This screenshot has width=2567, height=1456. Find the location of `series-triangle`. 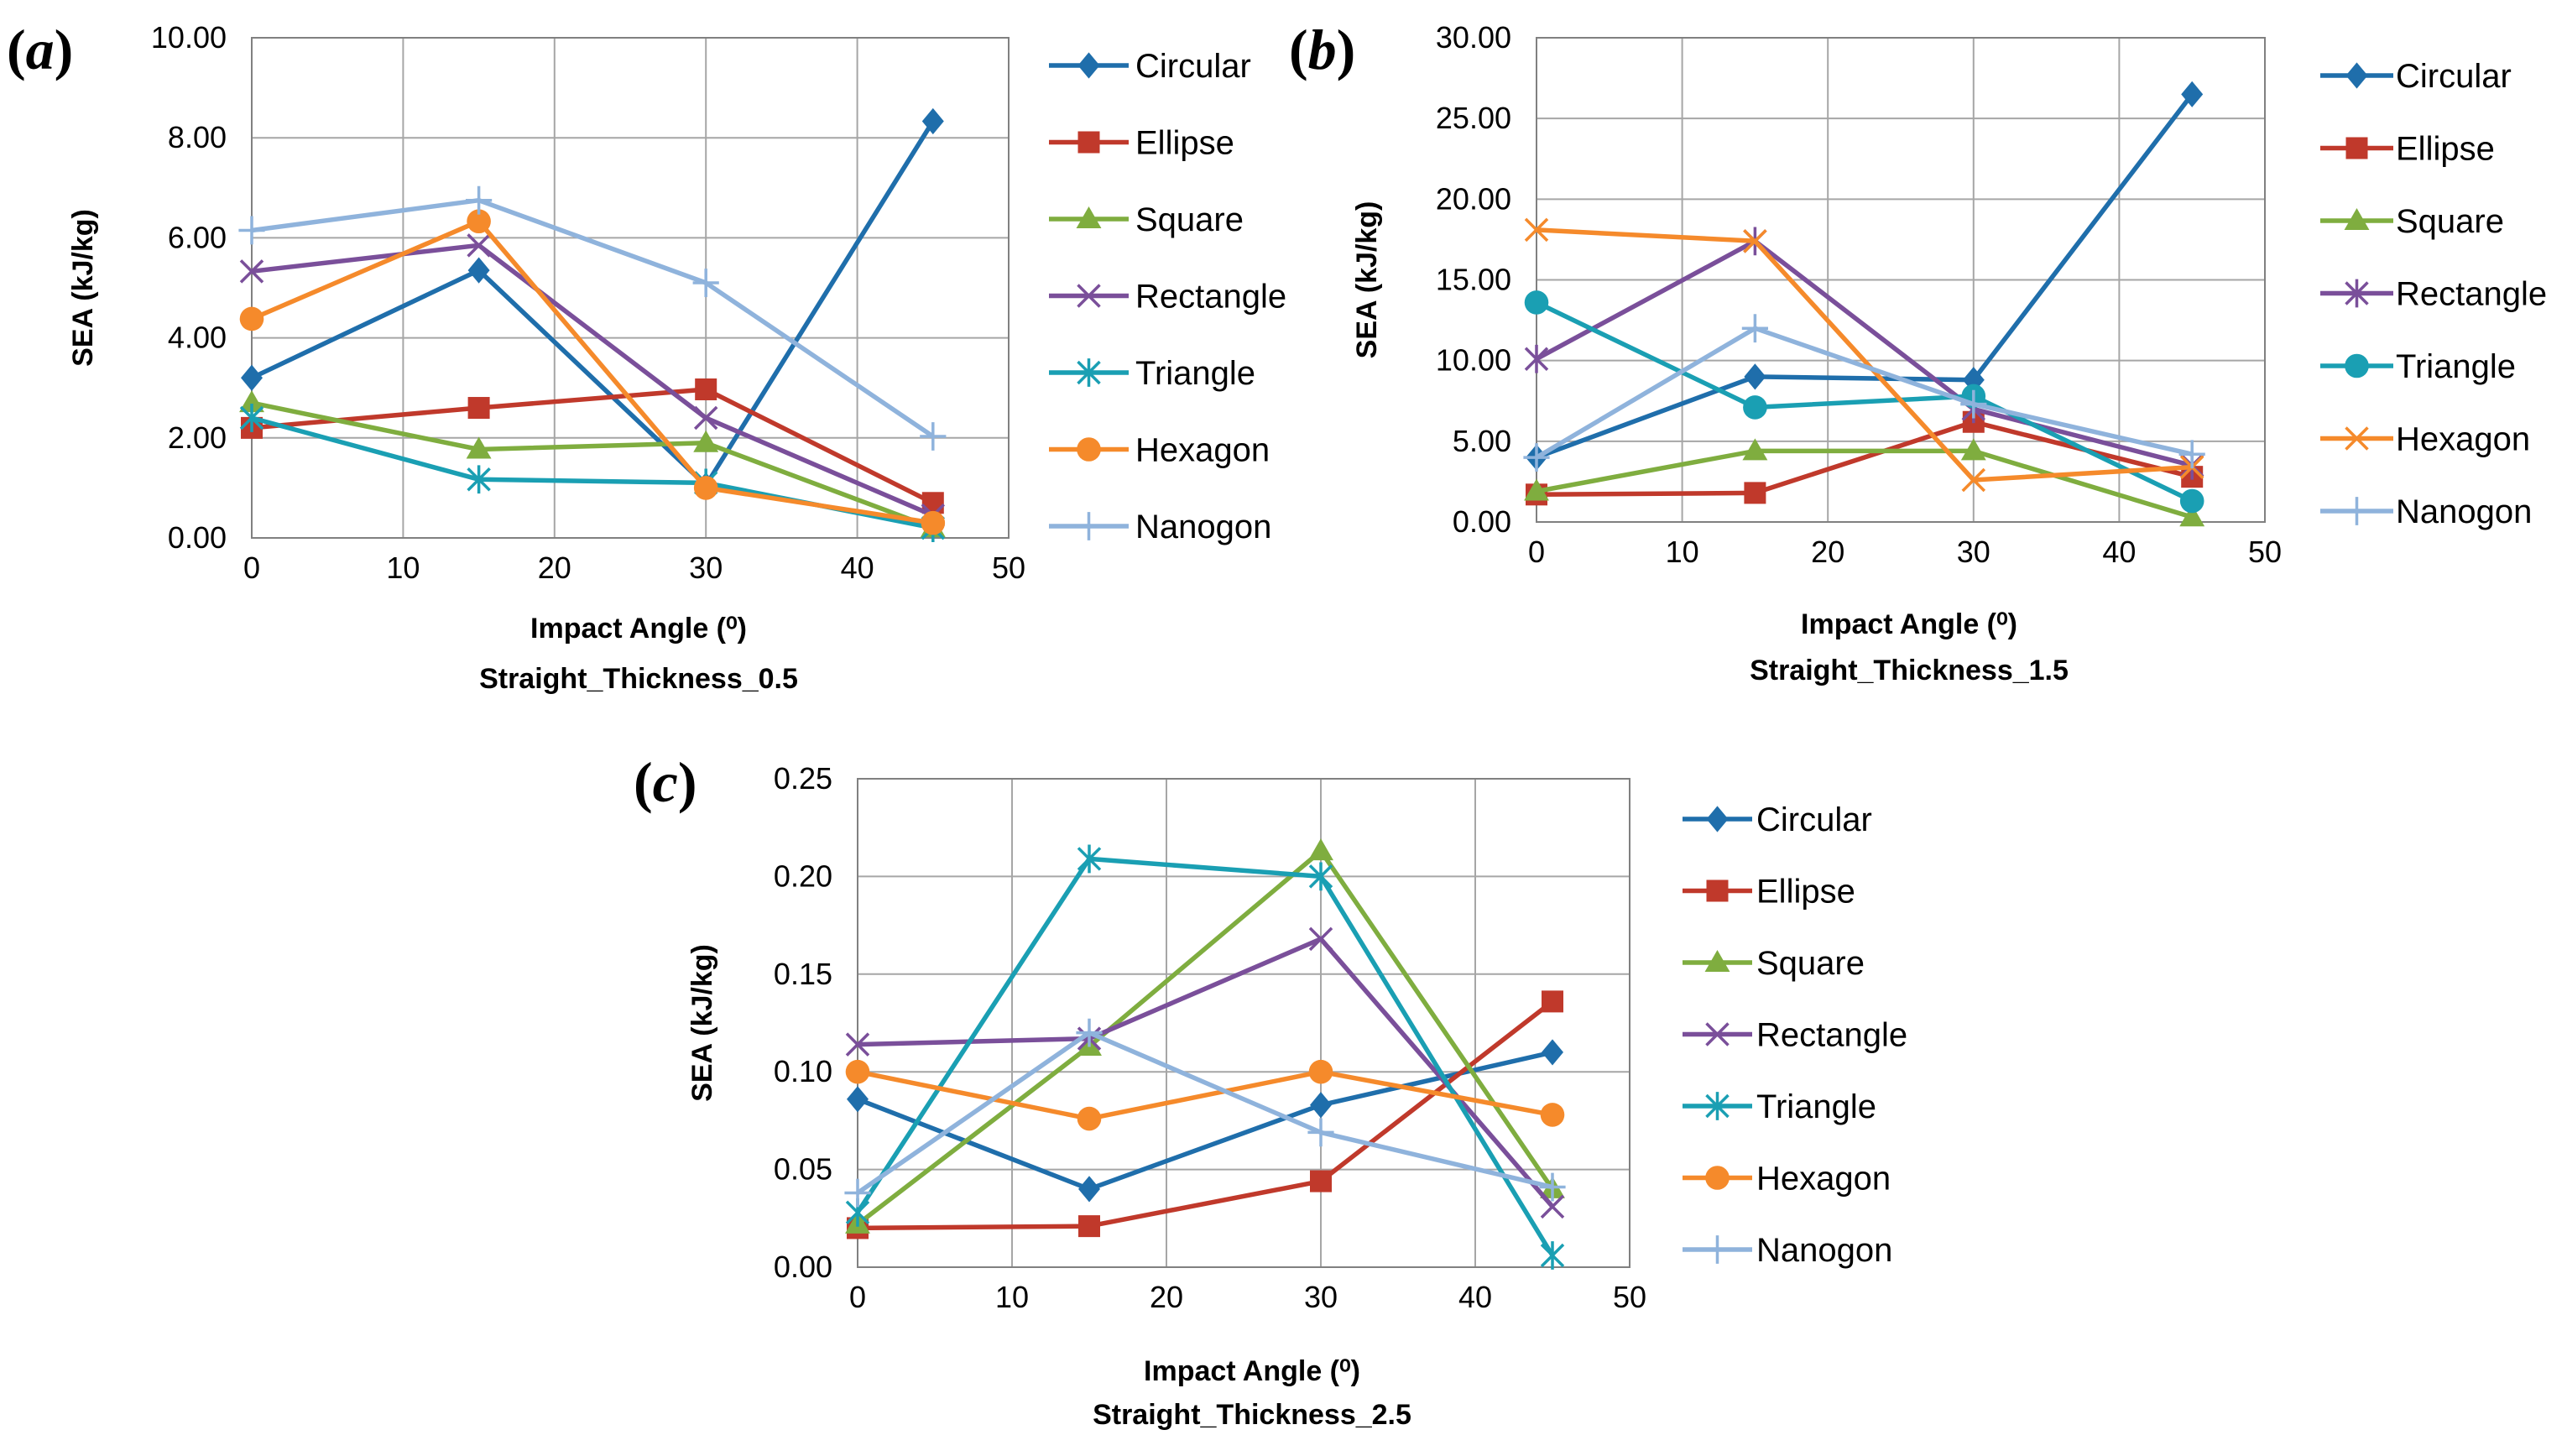

series-triangle is located at coordinates (1205, 1057).